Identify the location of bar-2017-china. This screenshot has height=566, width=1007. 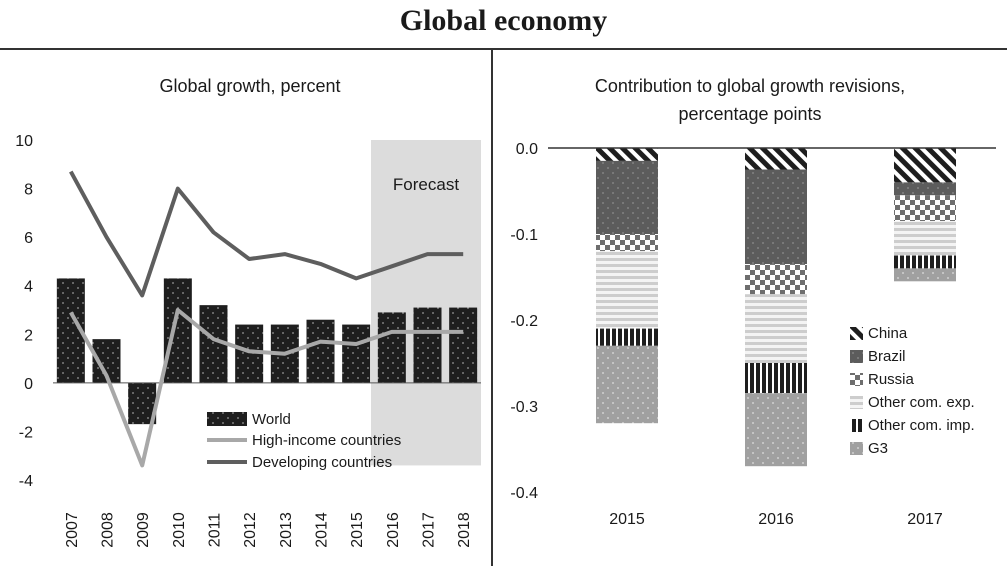
(925, 165).